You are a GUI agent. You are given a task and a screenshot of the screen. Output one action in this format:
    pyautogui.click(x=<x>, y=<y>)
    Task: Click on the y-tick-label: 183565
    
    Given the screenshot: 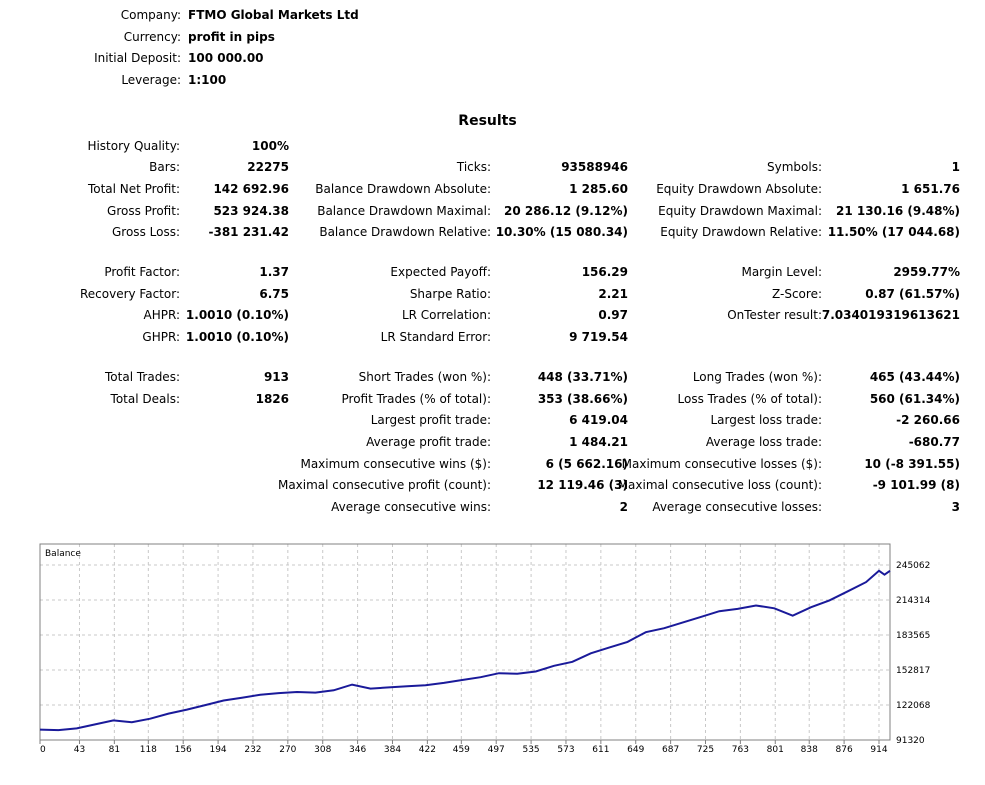 What is the action you would take?
    pyautogui.click(x=913, y=636)
    